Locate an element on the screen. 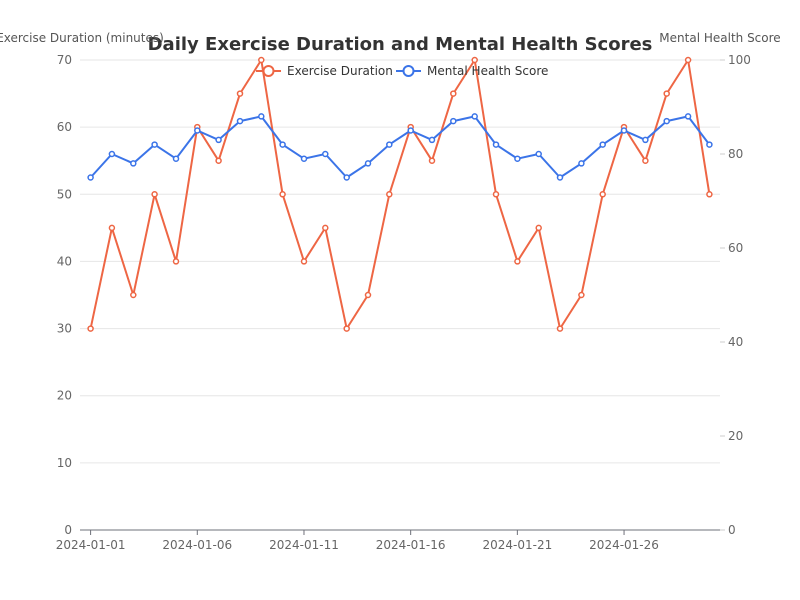 The height and width of the screenshot is (600, 800). right-tick-label: 80 is located at coordinates (735, 154).